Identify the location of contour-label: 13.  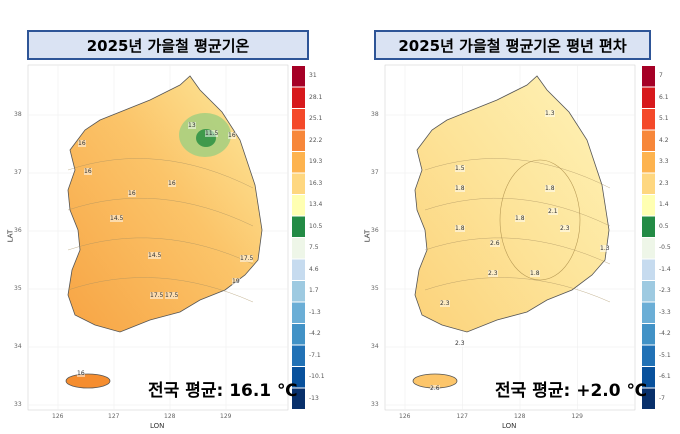
(192, 125).